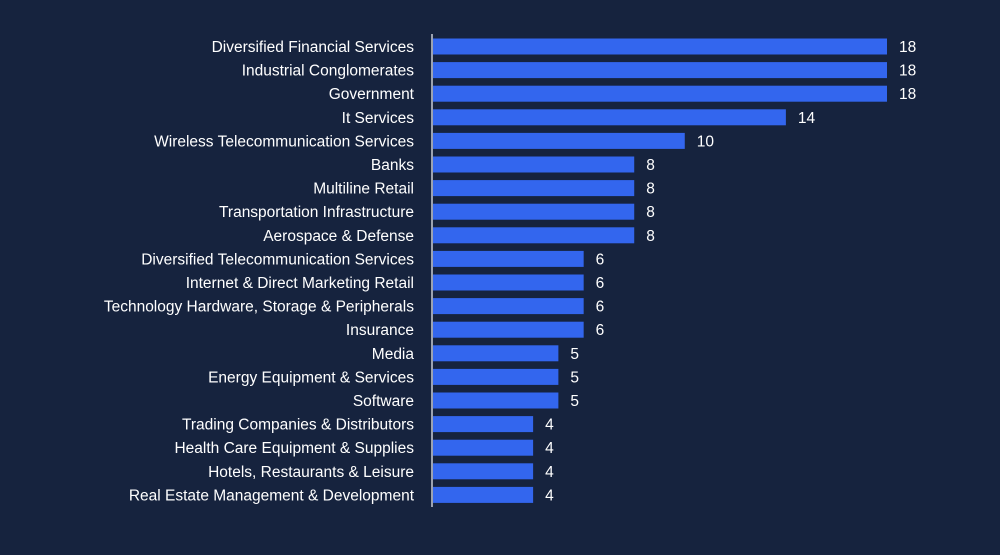  Describe the element at coordinates (338, 236) in the screenshot. I see `category-label: Aerospace & Defense` at that location.